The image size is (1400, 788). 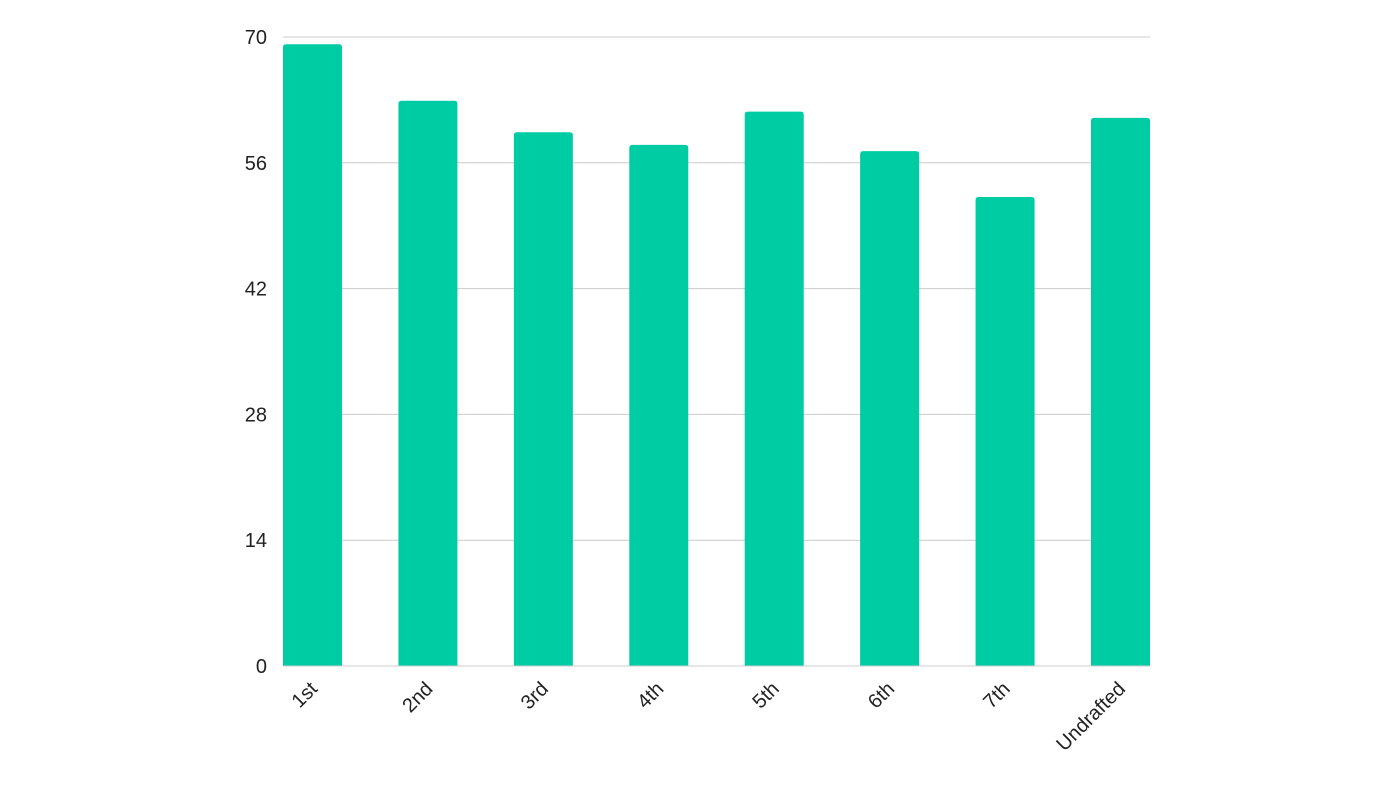 What do you see at coordinates (535, 696) in the screenshot?
I see `x-tick-label: 3rd` at bounding box center [535, 696].